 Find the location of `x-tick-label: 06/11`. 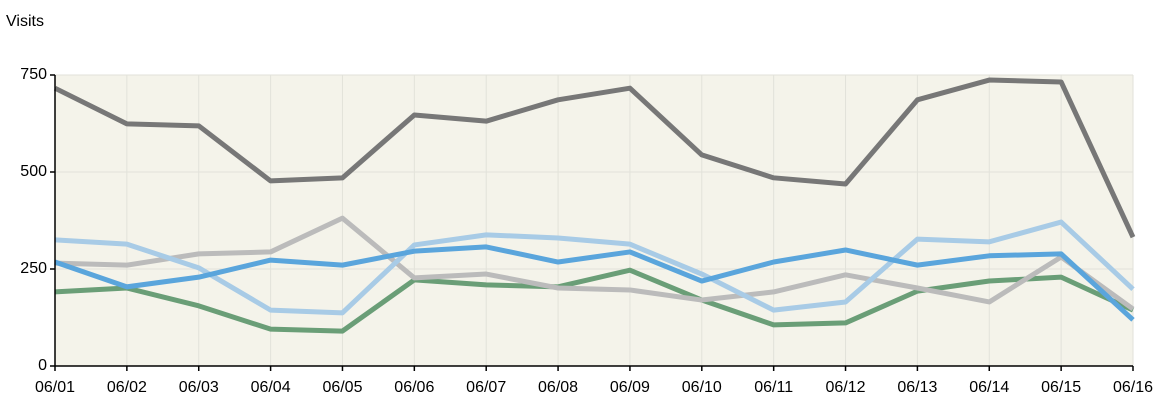

x-tick-label: 06/11 is located at coordinates (773, 387).